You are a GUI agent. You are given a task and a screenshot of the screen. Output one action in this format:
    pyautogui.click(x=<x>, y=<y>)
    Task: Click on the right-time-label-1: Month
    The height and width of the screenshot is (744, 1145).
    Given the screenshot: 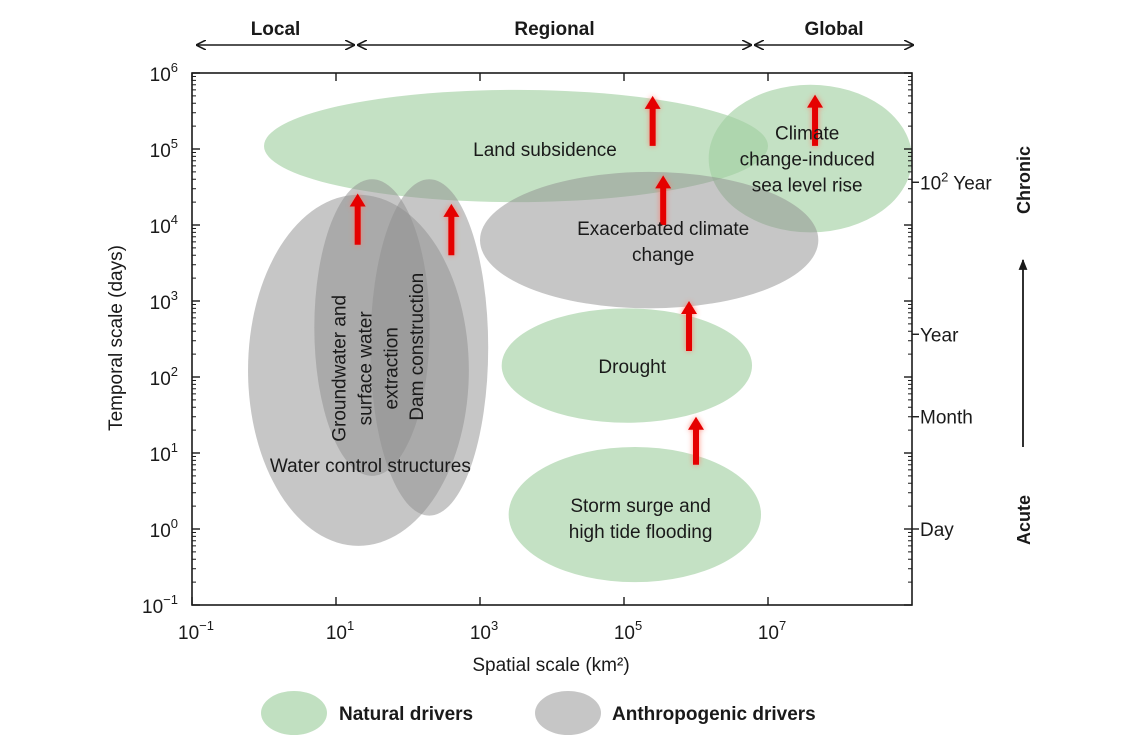 What is the action you would take?
    pyautogui.click(x=946, y=418)
    